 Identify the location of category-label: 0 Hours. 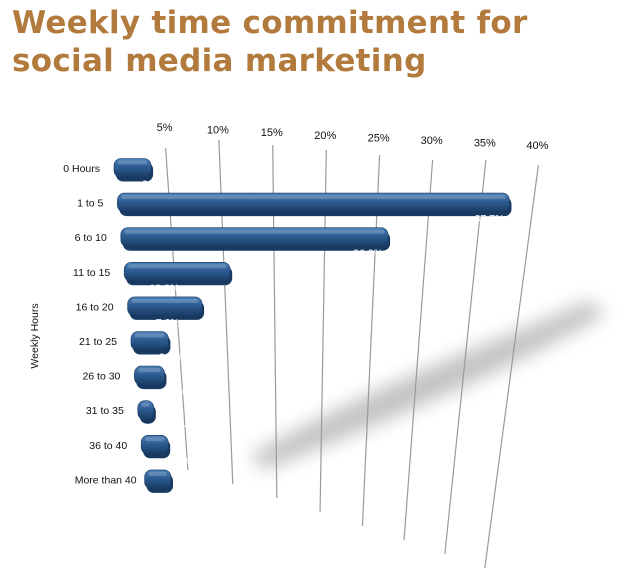
(81, 169).